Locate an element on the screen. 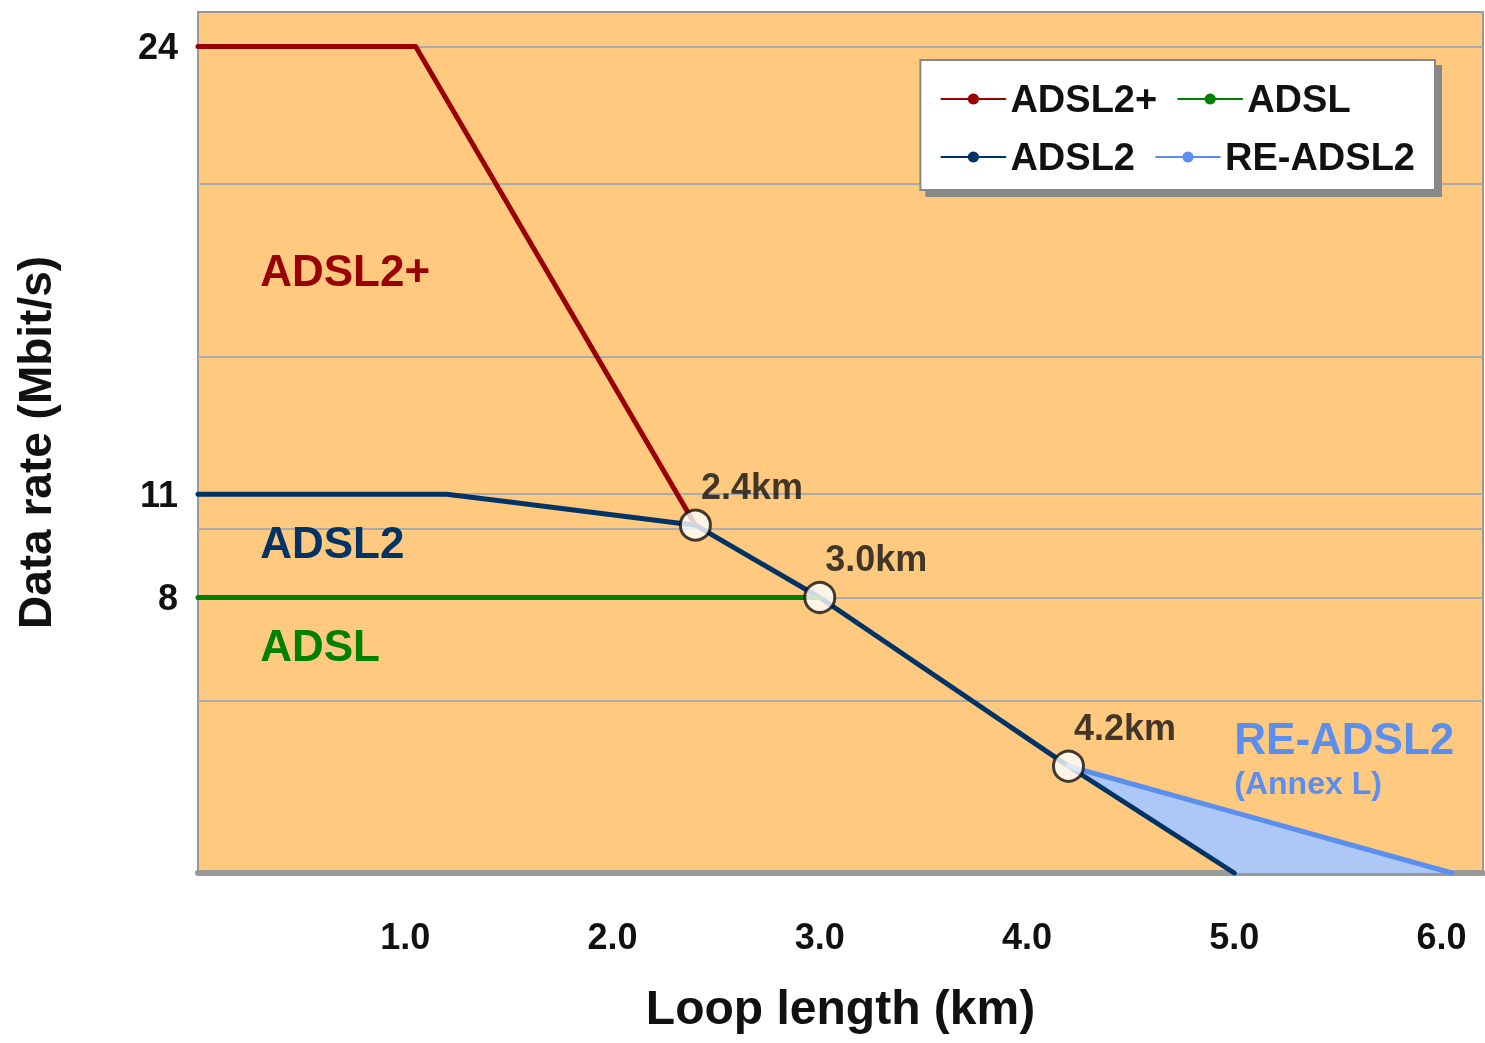 The image size is (1485, 1043). y-axis-title: Data rate (Mbit/s) is located at coordinates (35, 442).